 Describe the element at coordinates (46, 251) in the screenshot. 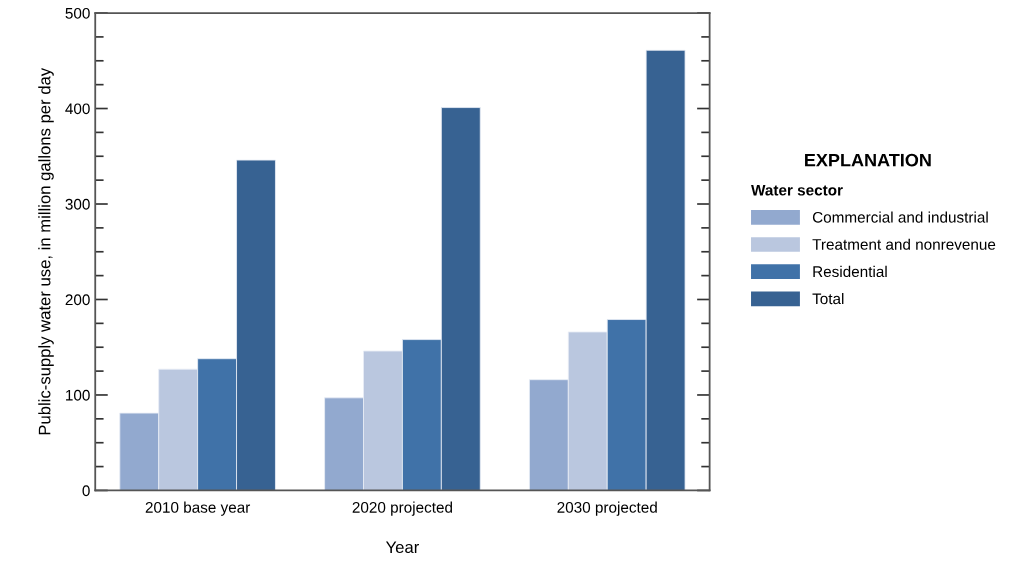

I see `y-axis-title: Public-supply water use, in million gallons per day` at that location.